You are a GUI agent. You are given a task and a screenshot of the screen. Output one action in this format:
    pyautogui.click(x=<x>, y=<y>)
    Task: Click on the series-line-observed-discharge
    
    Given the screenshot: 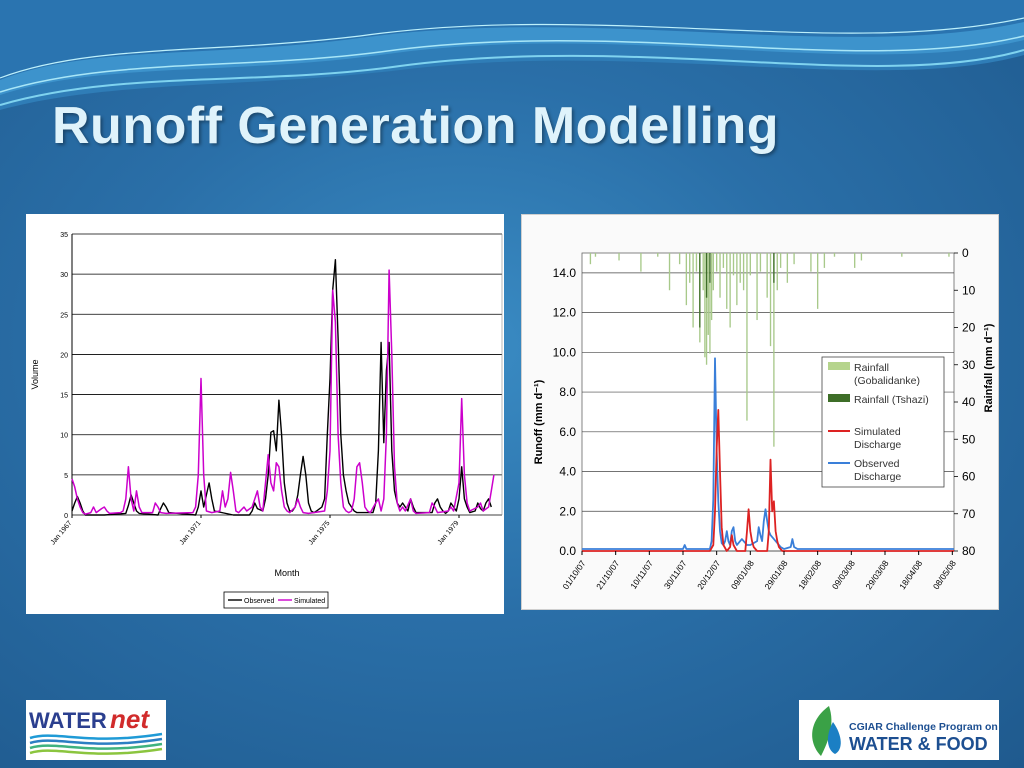 What is the action you would take?
    pyautogui.click(x=768, y=453)
    